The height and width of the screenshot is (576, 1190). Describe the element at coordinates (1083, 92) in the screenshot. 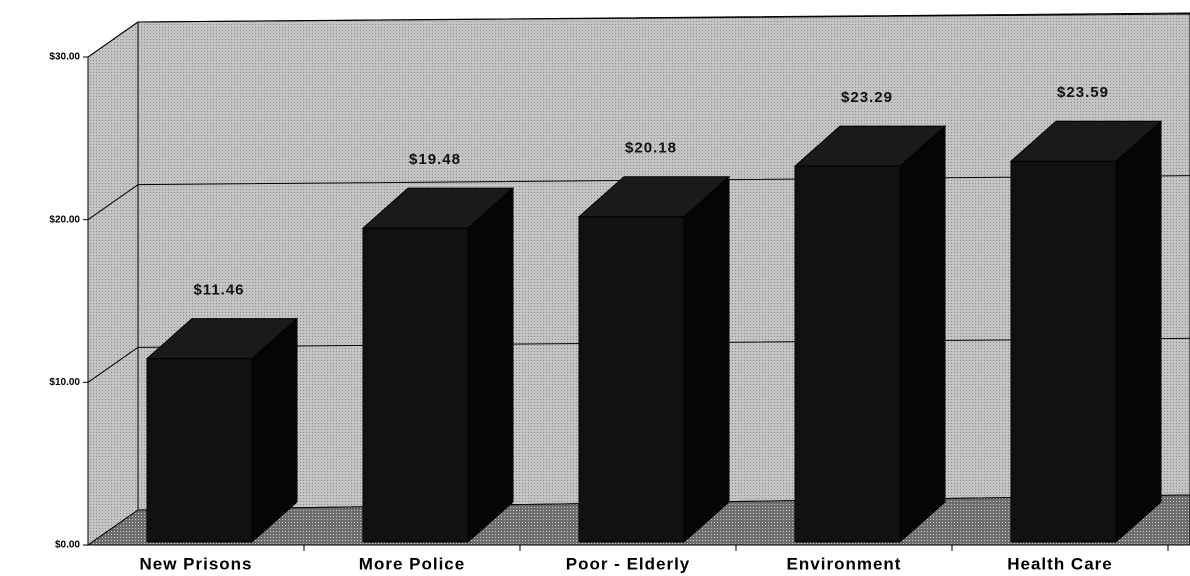

I see `value-label: $23.59` at that location.